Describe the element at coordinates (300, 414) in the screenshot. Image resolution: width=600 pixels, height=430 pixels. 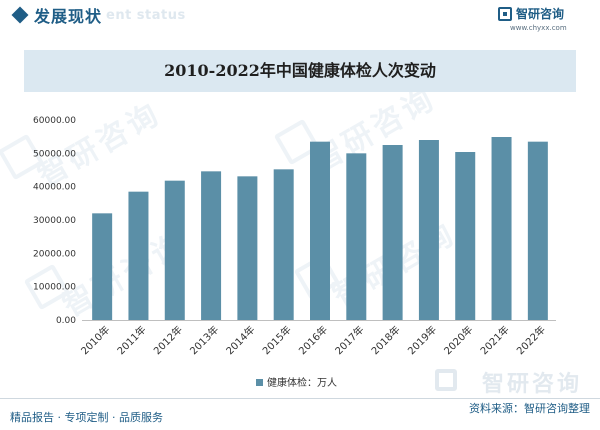
I see `footer: 精品报告 · 专项定制 · 品质服务 资料来源：智研咨询整理` at that location.